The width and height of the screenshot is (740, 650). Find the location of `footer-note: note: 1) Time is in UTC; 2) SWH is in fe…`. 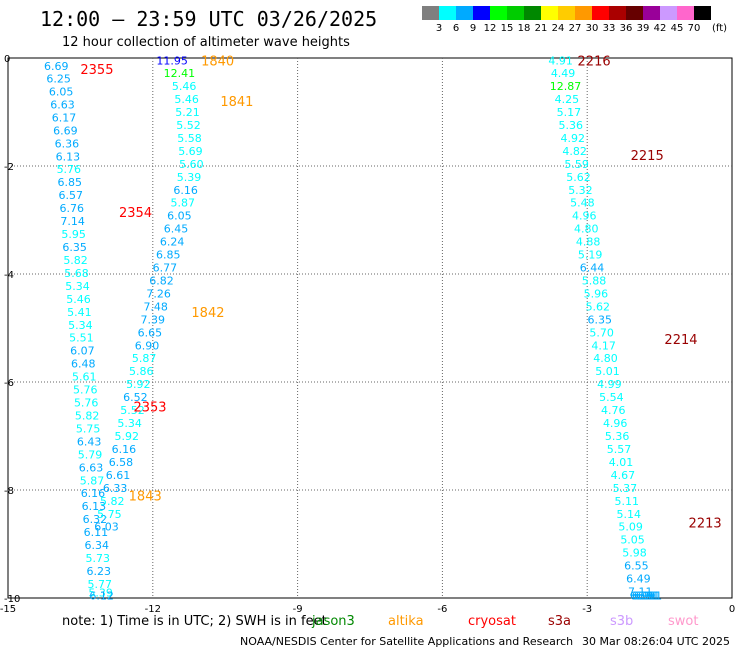

footer-note: note: 1) Time is in UTC; 2) SWH is in fe… is located at coordinates (194, 621).